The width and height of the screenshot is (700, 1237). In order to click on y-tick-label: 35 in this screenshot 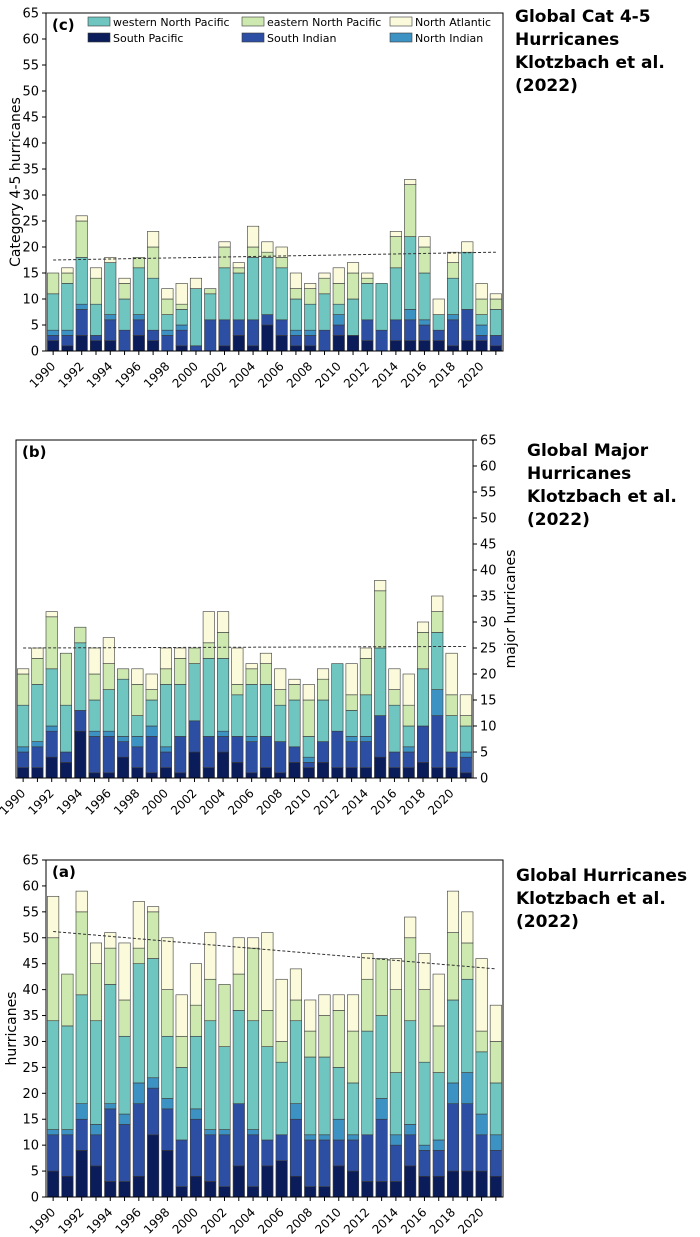, I will do `click(30, 170)`.